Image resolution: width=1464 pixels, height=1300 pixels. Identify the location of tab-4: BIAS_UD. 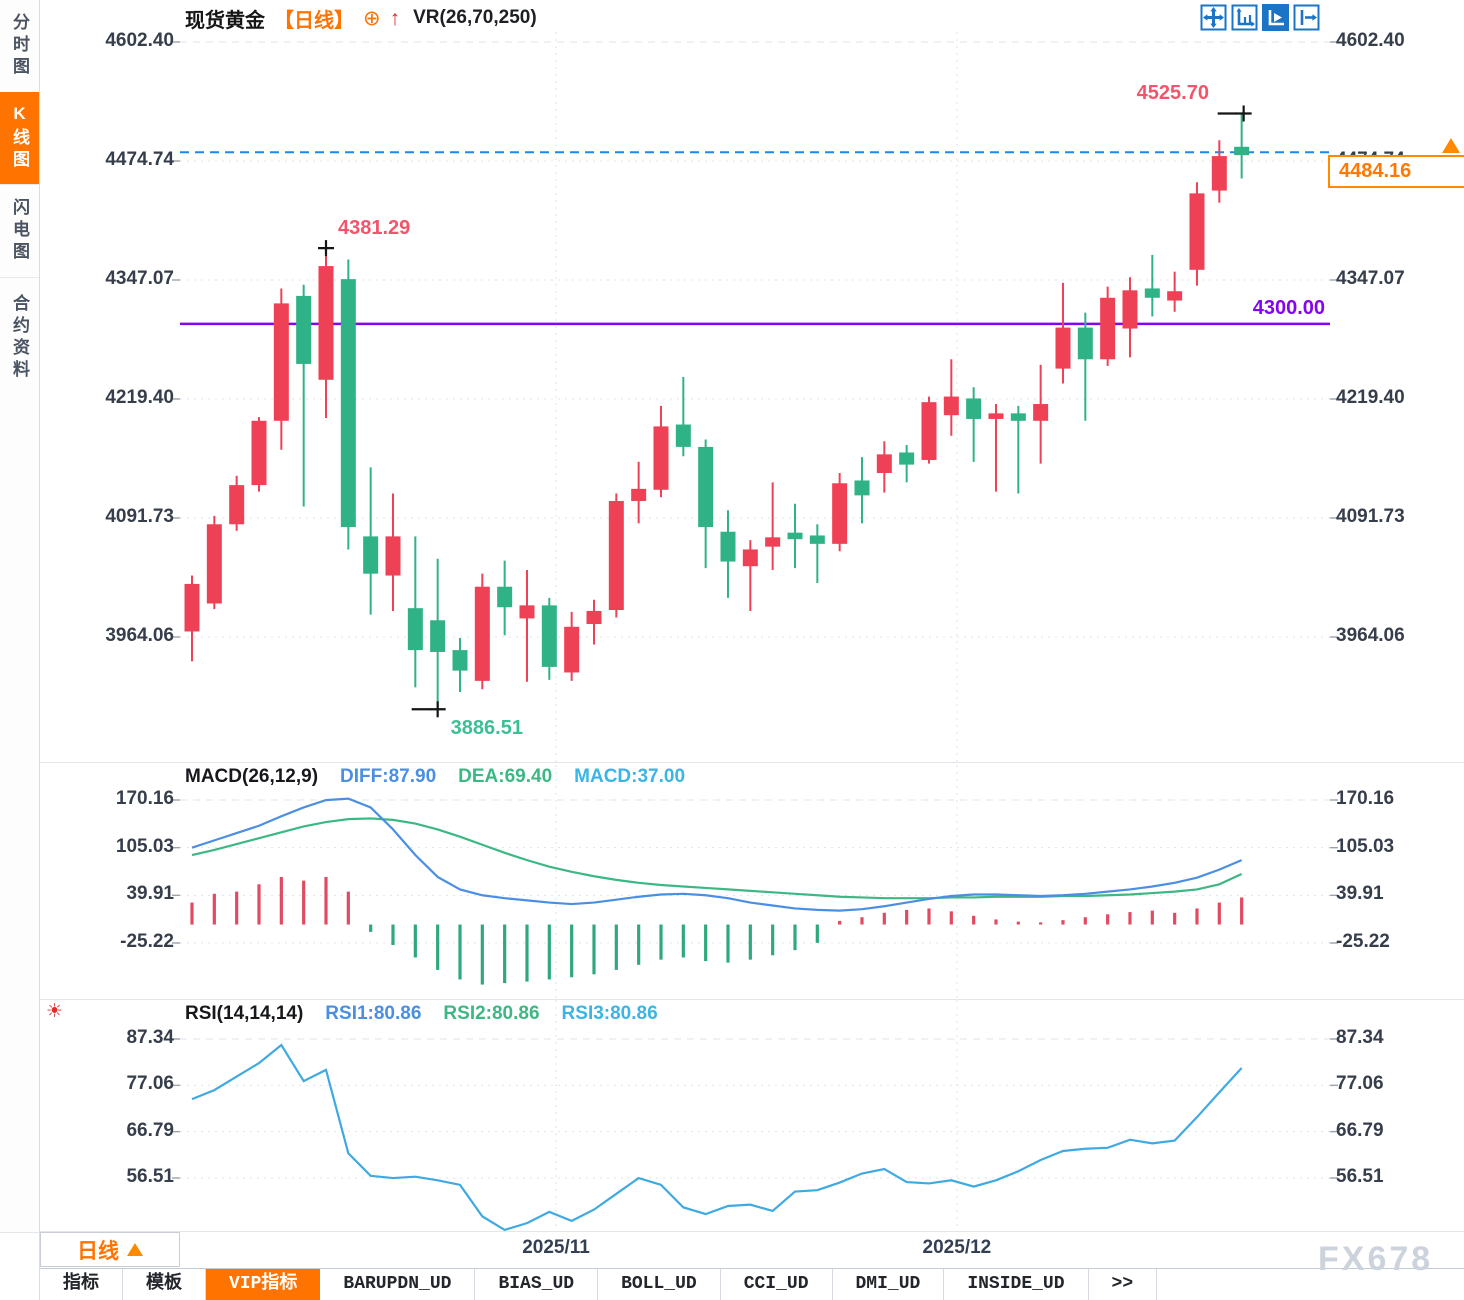
(537, 1284).